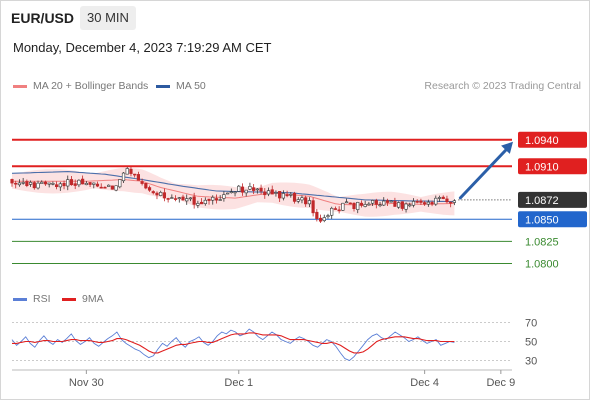 The image size is (590, 400). What do you see at coordinates (69, 299) in the screenshot?
I see `ma9-swatch` at bounding box center [69, 299].